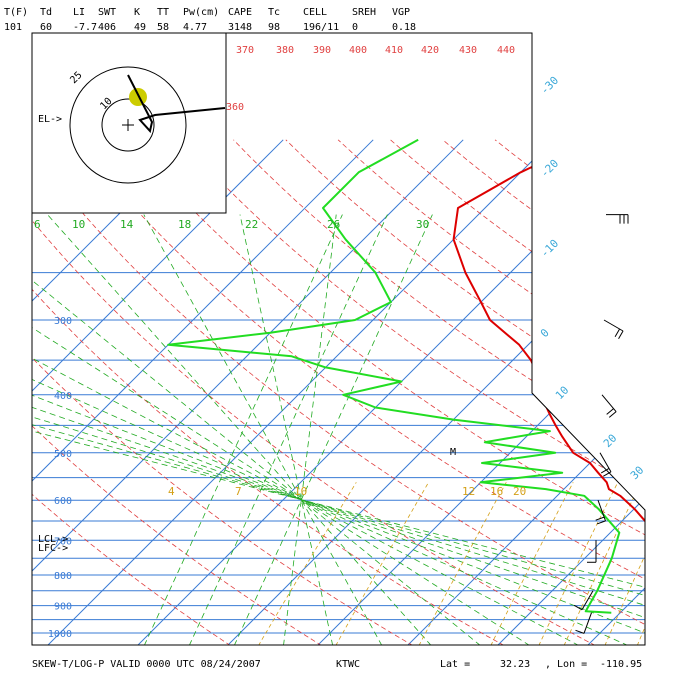 The image size is (680, 680). Describe the element at coordinates (468, 50) in the screenshot. I see `theta-label: 430` at that location.